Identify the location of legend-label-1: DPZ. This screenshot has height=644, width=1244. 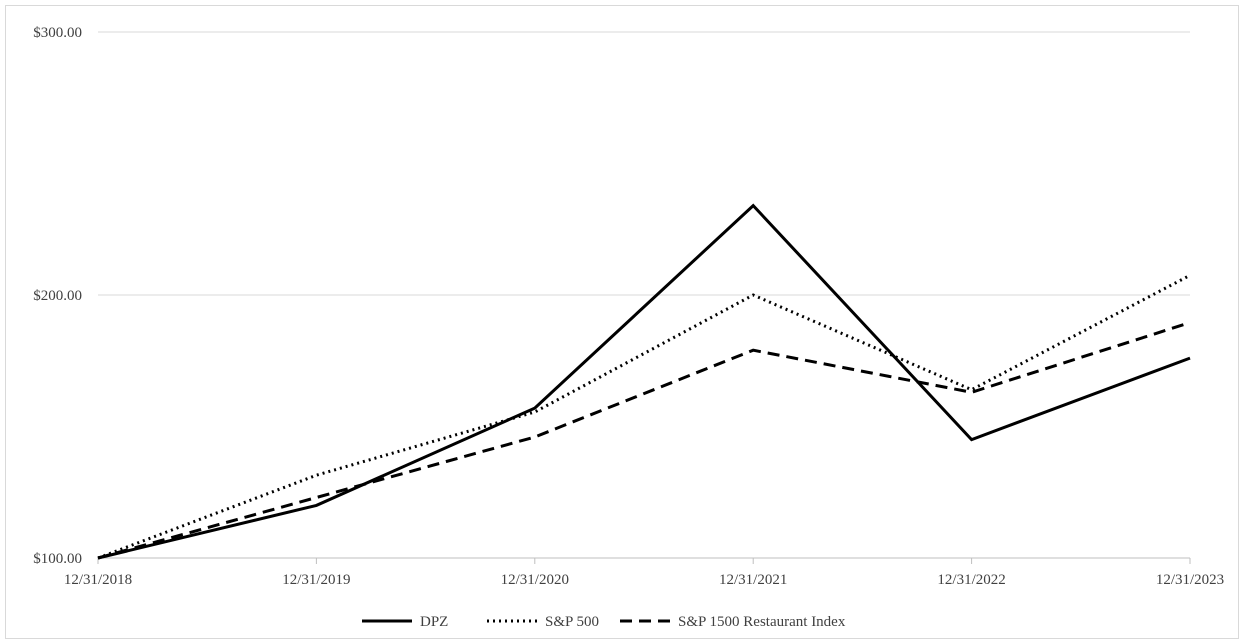
(434, 622).